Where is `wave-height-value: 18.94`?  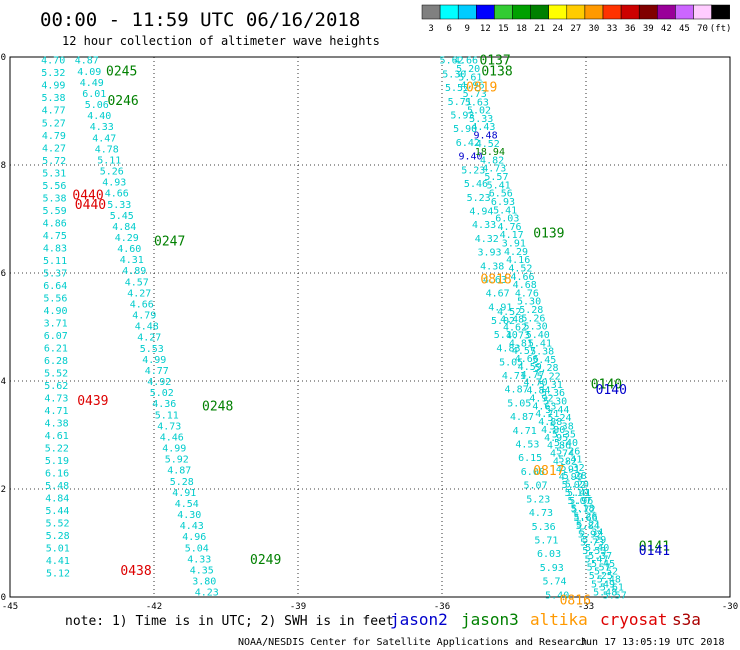
wave-height-value: 18.94 is located at coordinates (490, 152).